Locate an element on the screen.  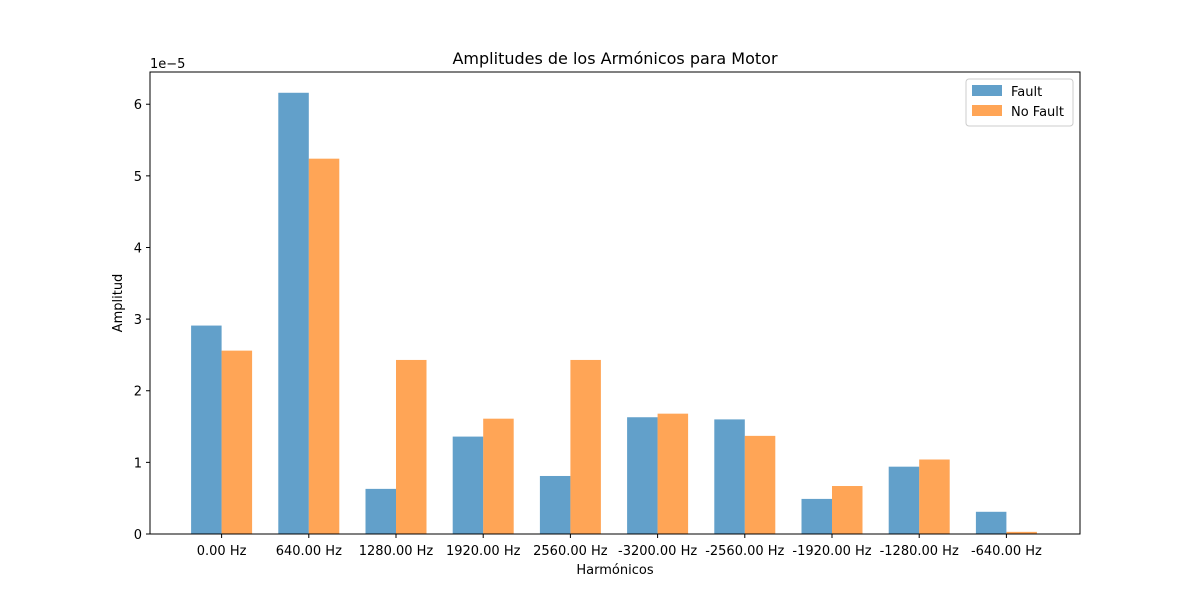
x-tick-label: 1920.00 Hz is located at coordinates (483, 551).